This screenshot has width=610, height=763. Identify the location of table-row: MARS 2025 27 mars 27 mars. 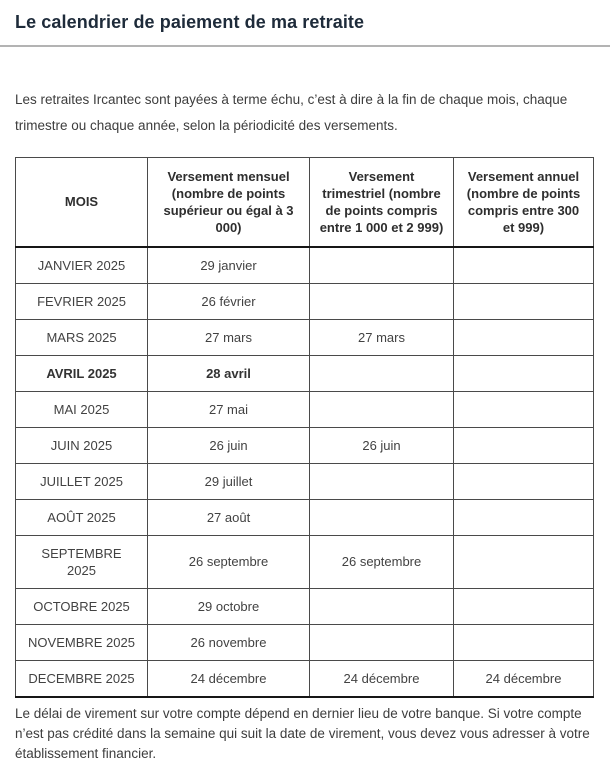
(304, 337).